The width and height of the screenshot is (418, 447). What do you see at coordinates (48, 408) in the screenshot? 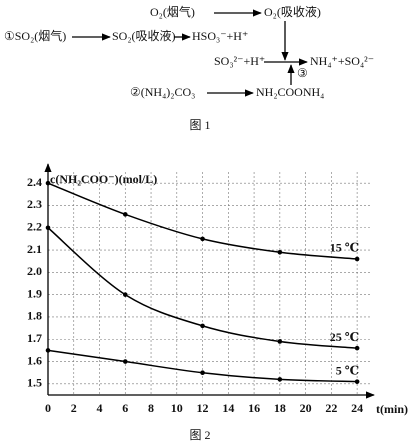
I see `x-tick-label: 0` at bounding box center [48, 408].